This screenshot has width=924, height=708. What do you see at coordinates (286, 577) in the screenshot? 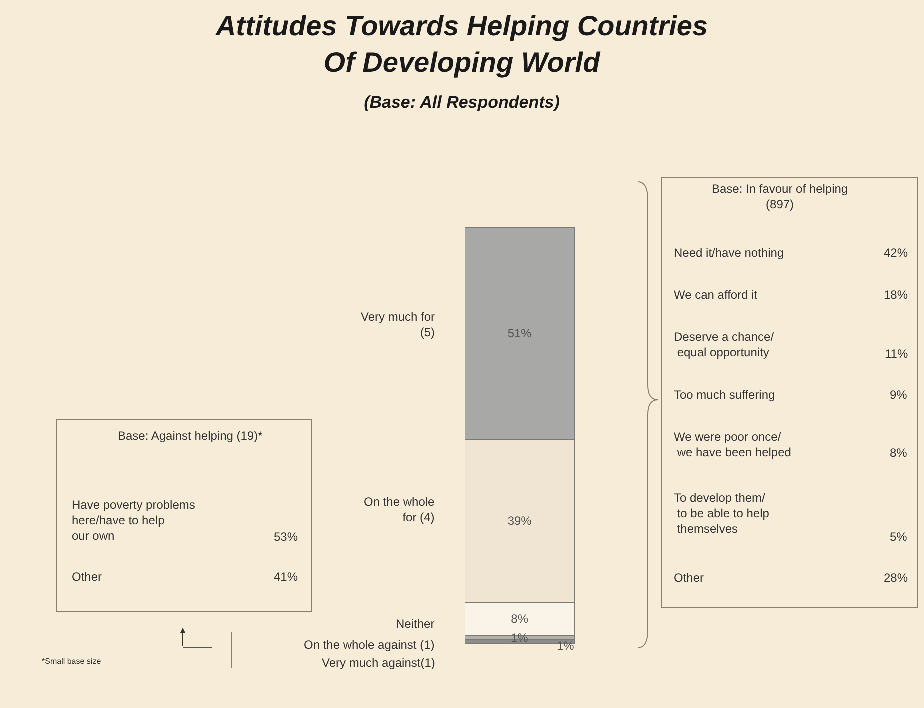
I see `text: 41%` at bounding box center [286, 577].